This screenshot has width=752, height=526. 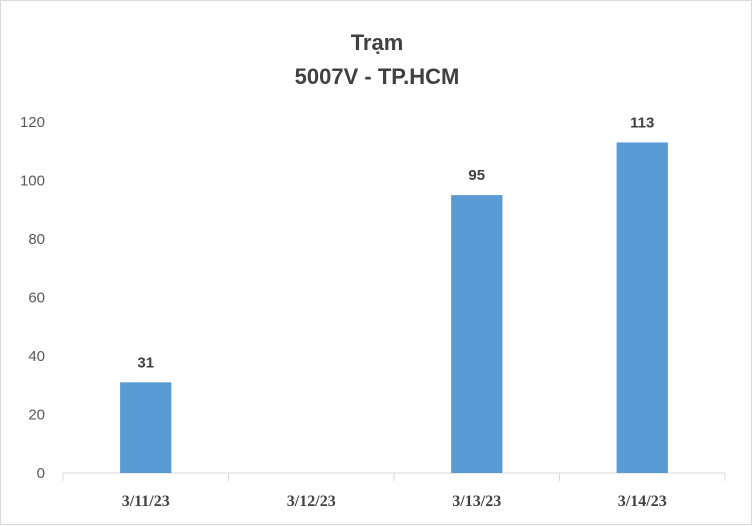 I want to click on y-tick-label: 100, so click(x=32, y=181).